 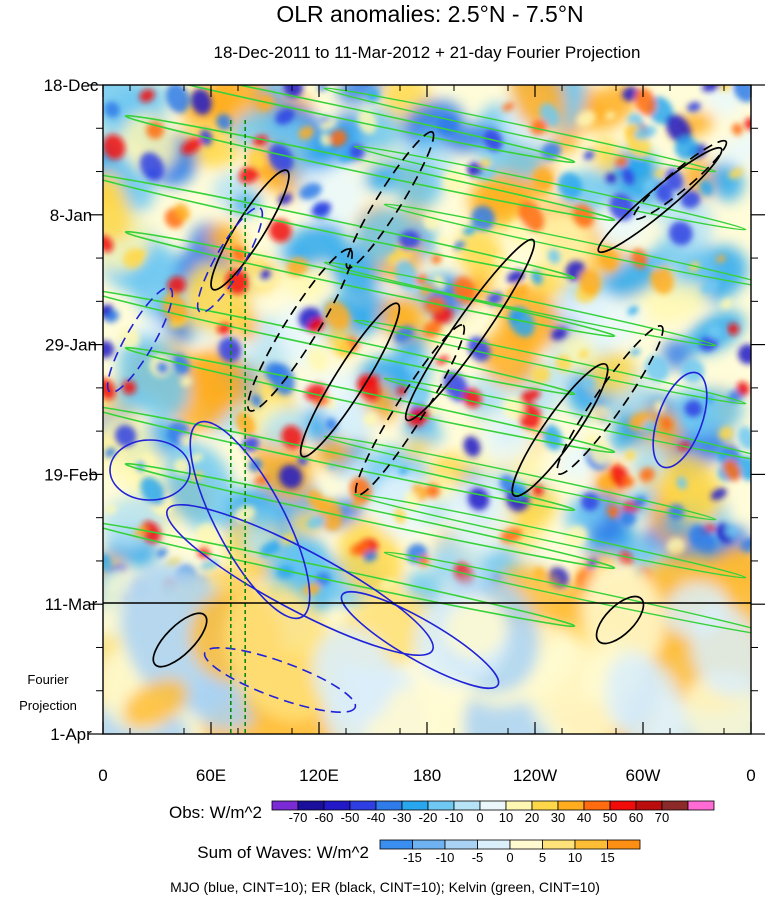 I want to click on colorbar-tick-label: 20, so click(x=532, y=817).